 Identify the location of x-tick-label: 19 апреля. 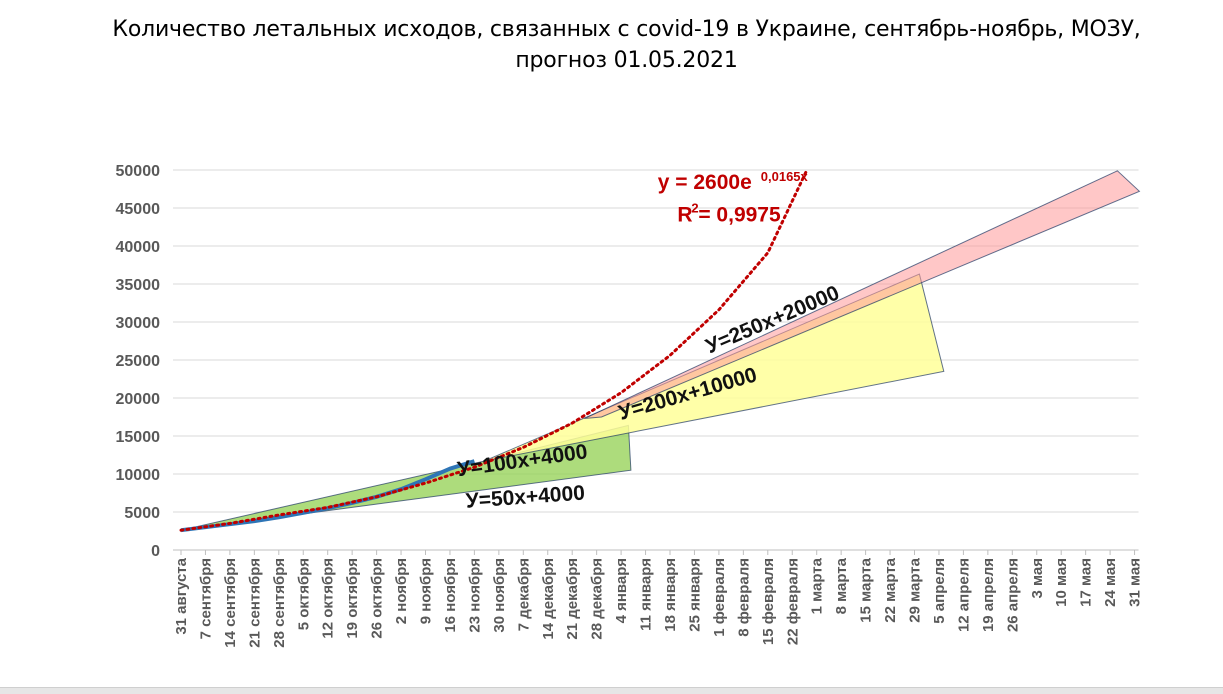
(988, 595).